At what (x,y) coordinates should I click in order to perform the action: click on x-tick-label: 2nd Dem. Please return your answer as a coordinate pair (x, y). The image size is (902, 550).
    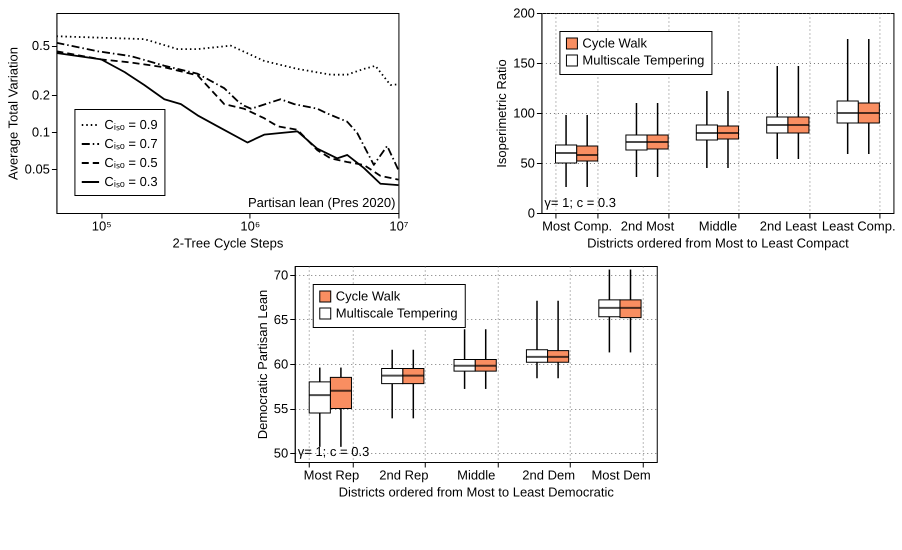
    Looking at the image, I should click on (549, 475).